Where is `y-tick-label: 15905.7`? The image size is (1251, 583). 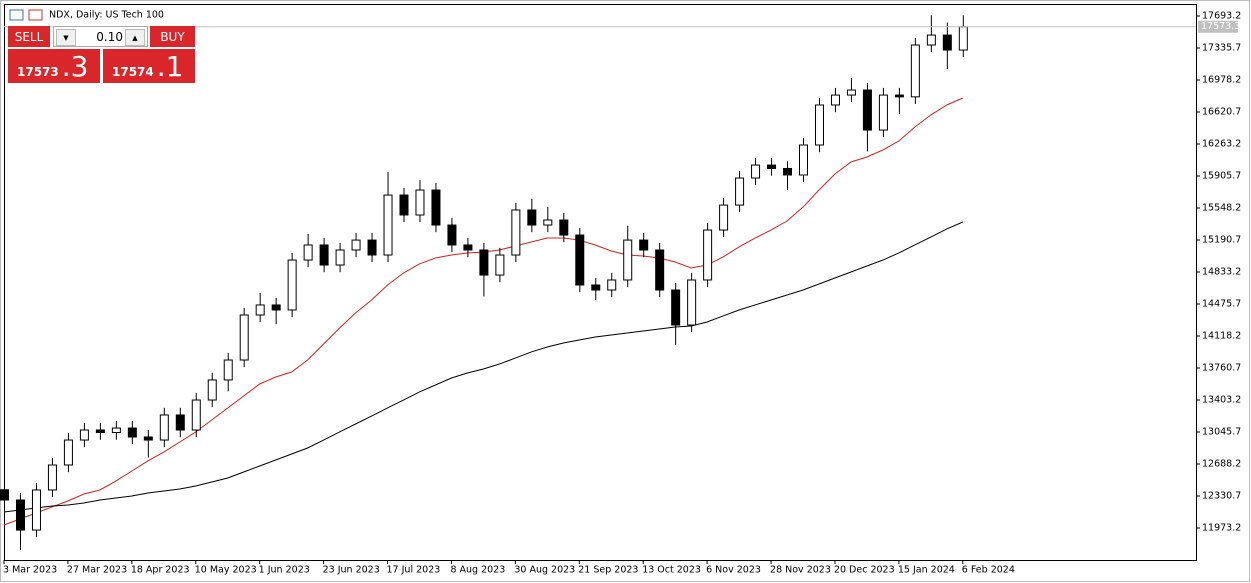
y-tick-label: 15905.7 is located at coordinates (1221, 176).